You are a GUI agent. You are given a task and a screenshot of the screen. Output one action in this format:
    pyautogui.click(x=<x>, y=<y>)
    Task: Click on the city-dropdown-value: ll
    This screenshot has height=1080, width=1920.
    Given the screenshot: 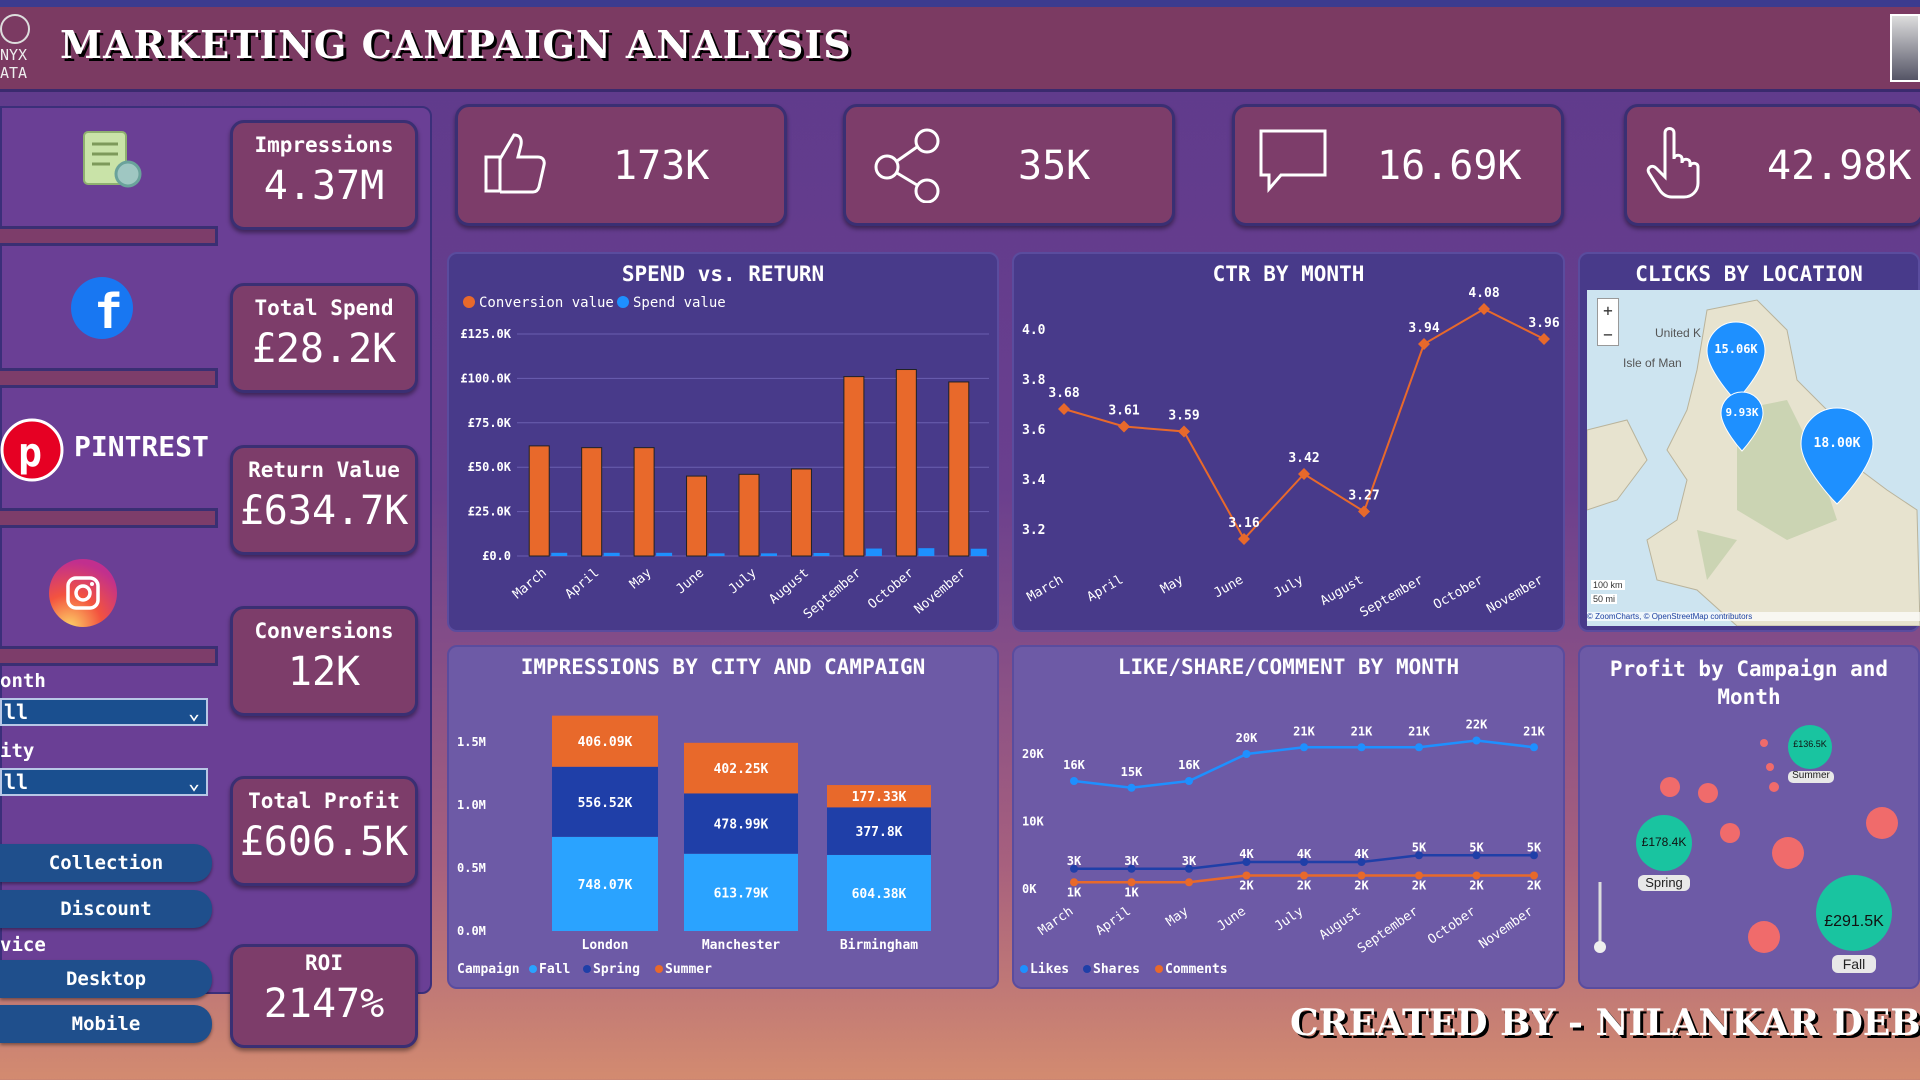 What is the action you would take?
    pyautogui.click(x=16, y=782)
    